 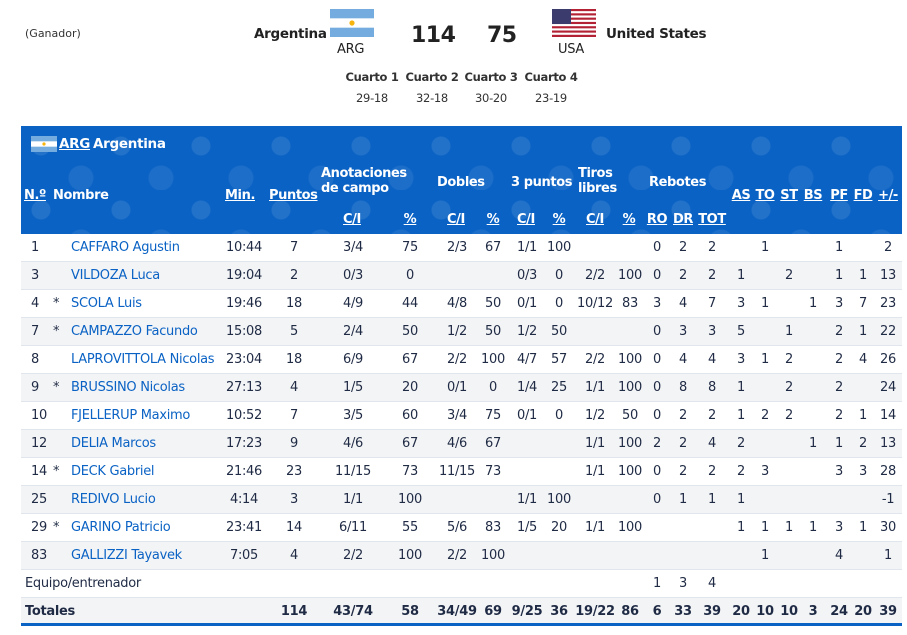 I want to click on col-header-minutes: Min., so click(x=240, y=195).